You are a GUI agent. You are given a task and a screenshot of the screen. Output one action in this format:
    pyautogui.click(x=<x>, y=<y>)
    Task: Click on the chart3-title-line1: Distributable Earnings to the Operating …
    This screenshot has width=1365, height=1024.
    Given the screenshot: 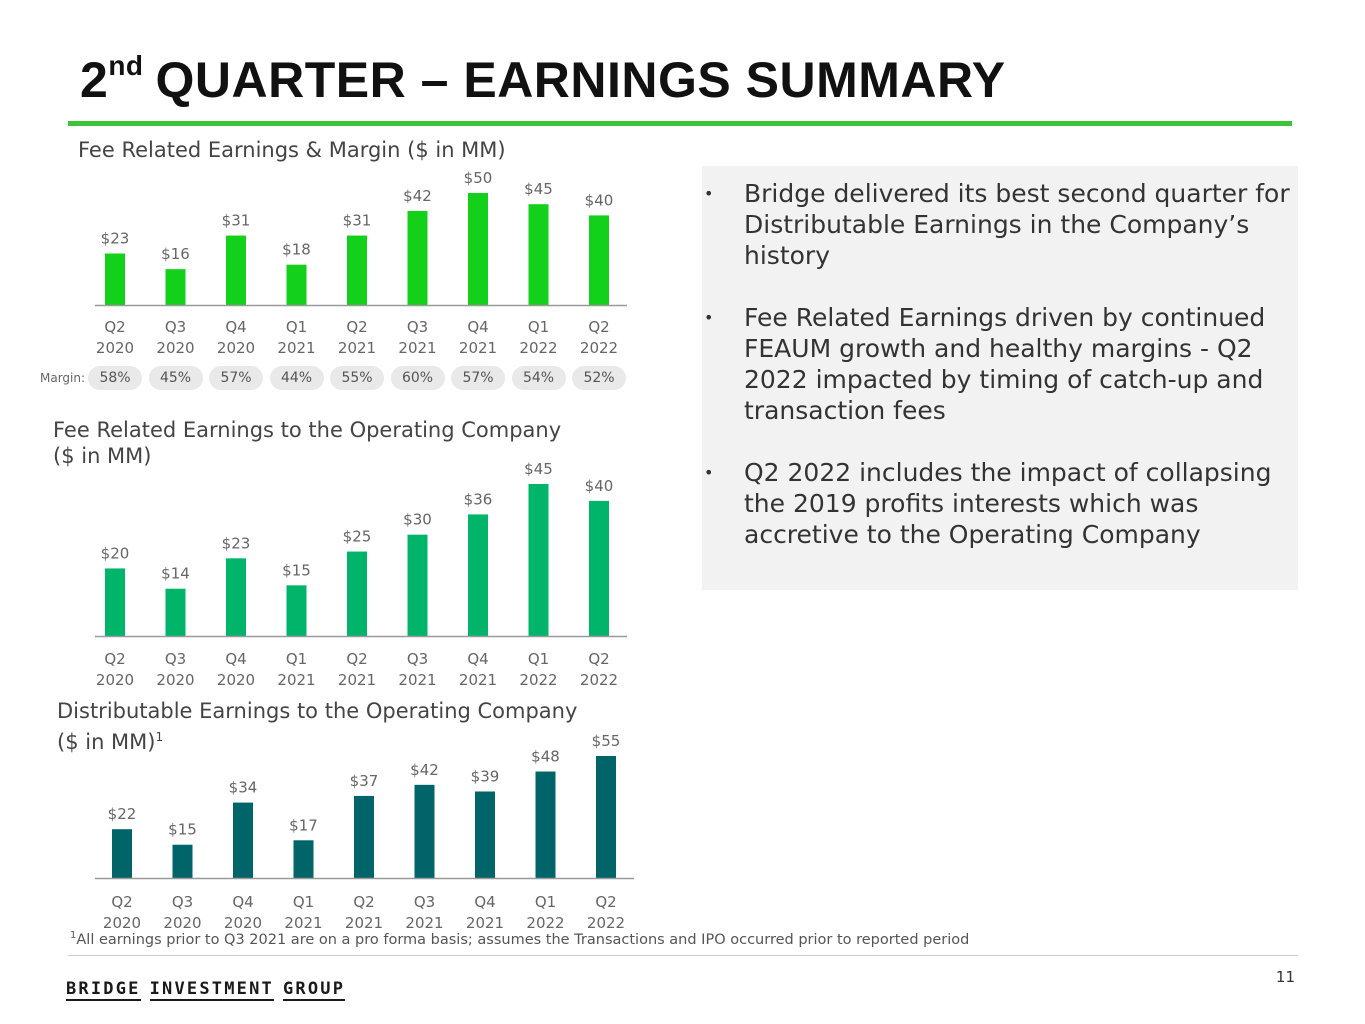 What is the action you would take?
    pyautogui.click(x=317, y=711)
    